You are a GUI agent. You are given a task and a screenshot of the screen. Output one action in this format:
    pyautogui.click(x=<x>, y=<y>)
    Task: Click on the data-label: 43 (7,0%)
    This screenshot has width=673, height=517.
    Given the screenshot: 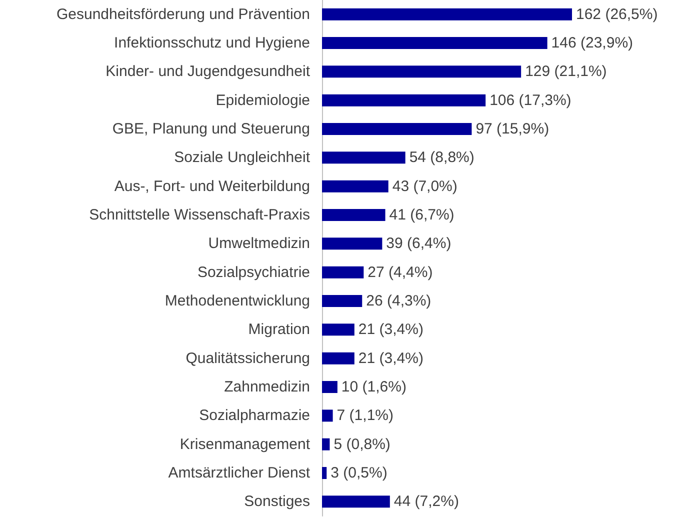 What is the action you would take?
    pyautogui.click(x=425, y=186)
    